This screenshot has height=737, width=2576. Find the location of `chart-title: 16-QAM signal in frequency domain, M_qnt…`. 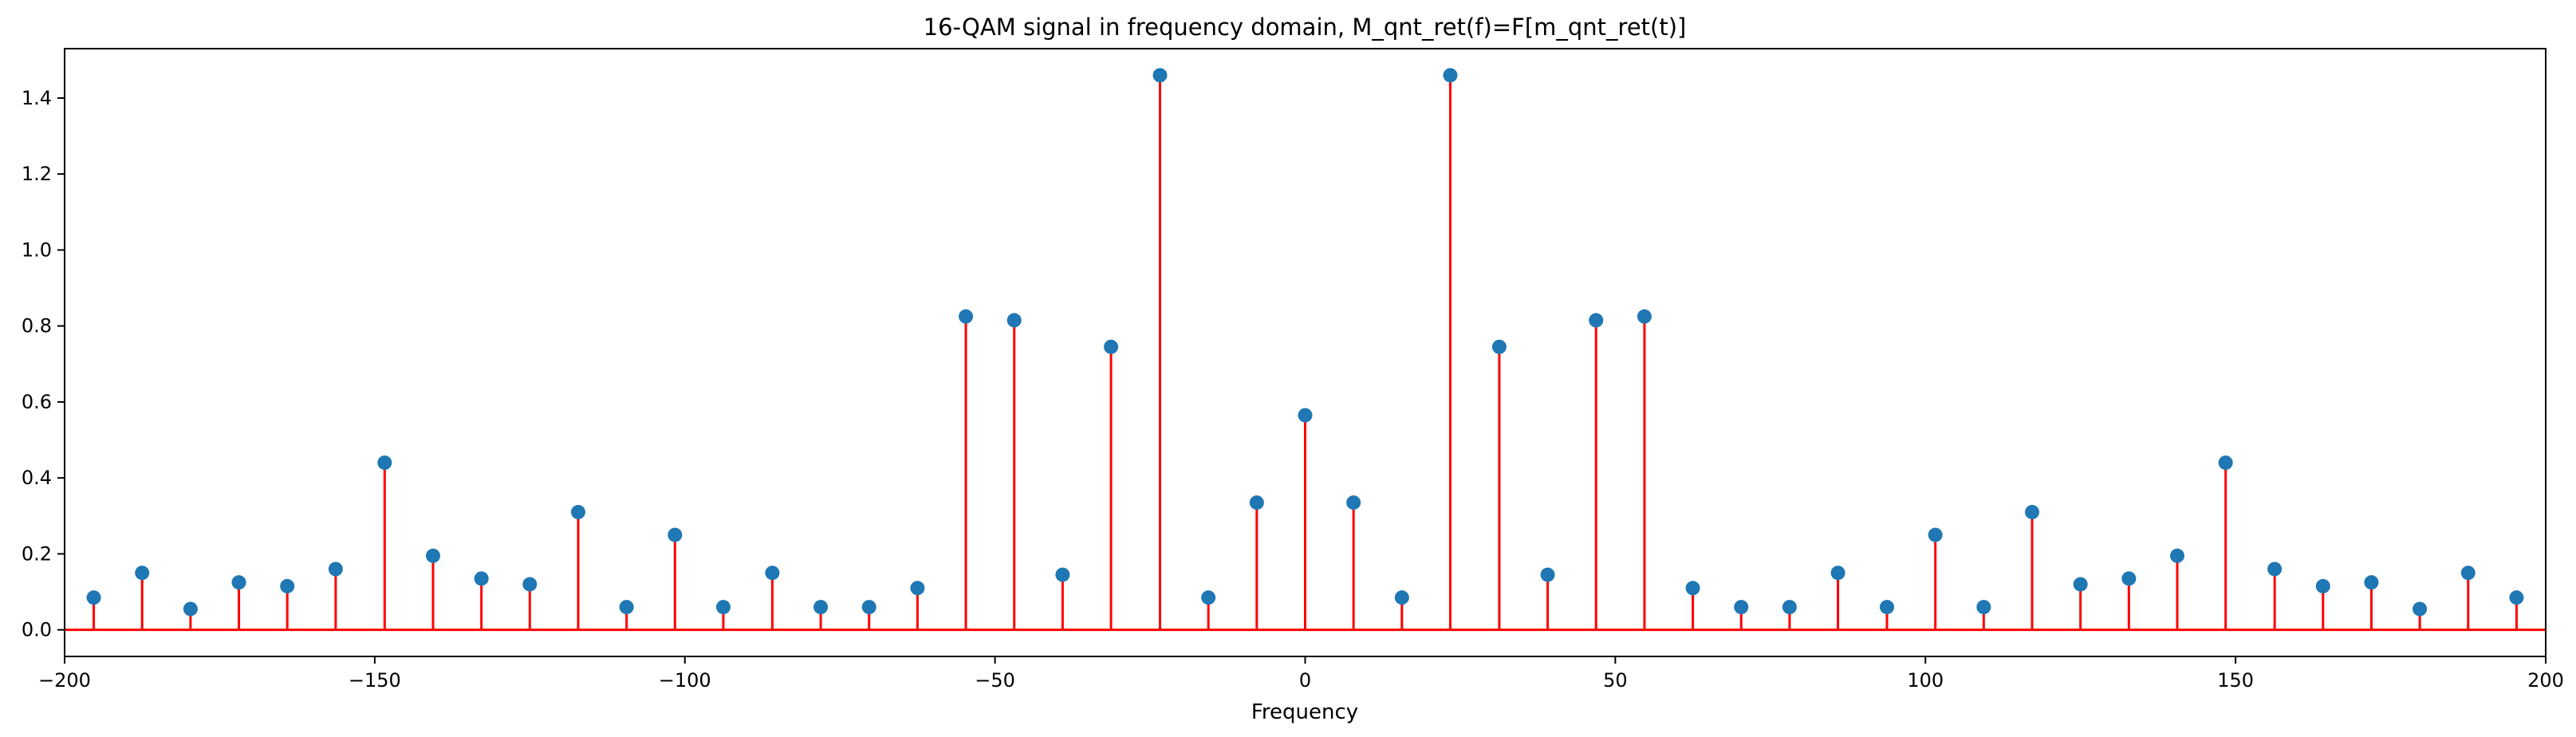

chart-title: 16-QAM signal in frequency domain, M_qnt… is located at coordinates (1305, 28).